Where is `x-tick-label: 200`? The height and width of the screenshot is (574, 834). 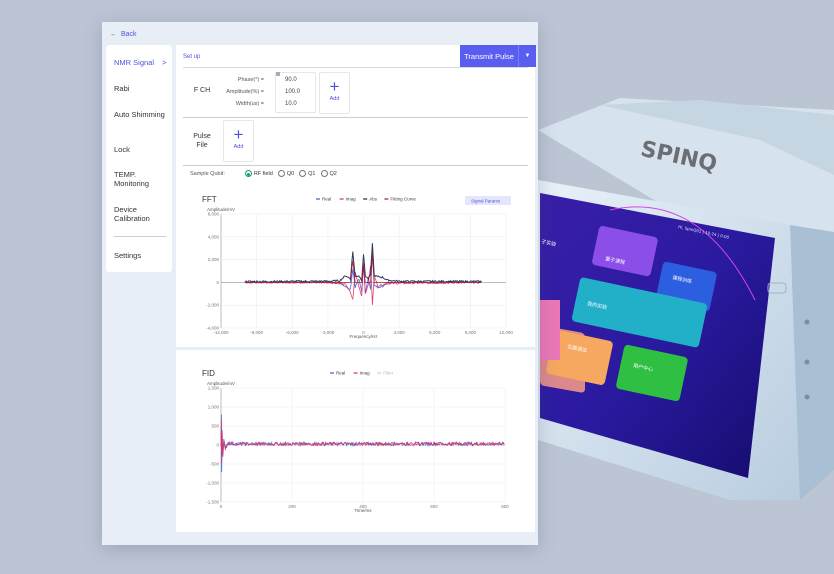
x-tick-label: 200 is located at coordinates (292, 506).